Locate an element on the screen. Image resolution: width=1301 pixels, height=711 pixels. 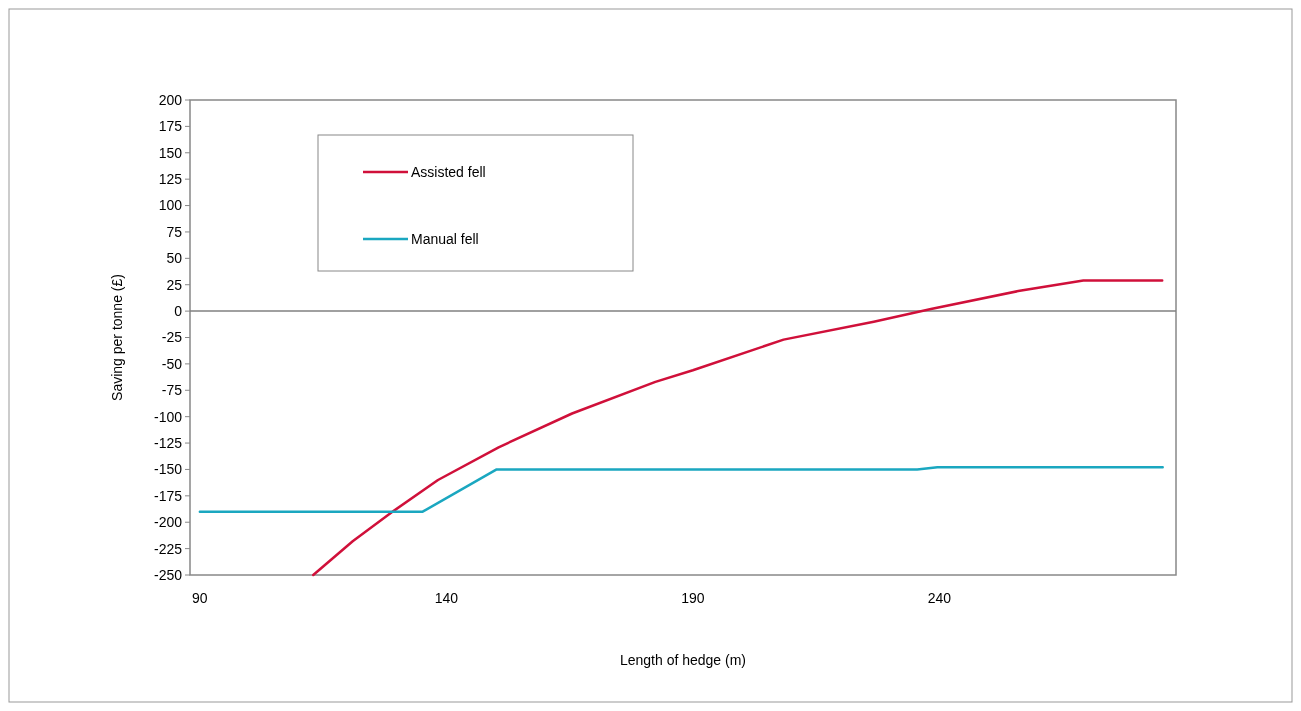
y-tick-label: 50 is located at coordinates (174, 258).